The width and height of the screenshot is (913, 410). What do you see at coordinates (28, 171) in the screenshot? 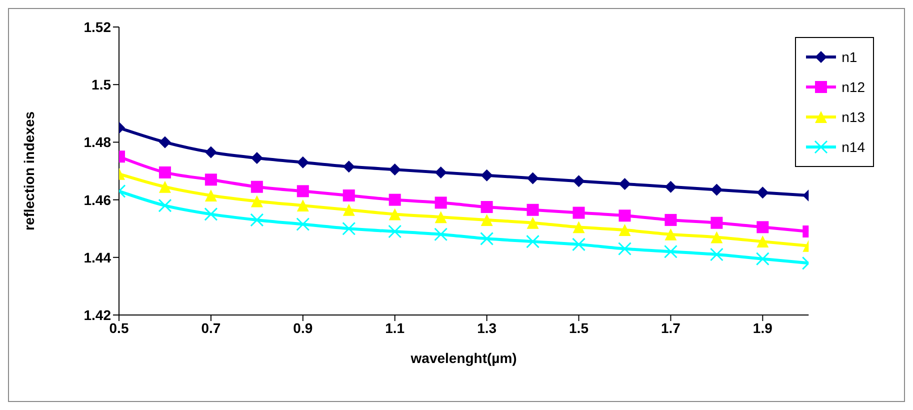
I see `y-axis-title: reflection indexes` at bounding box center [28, 171].